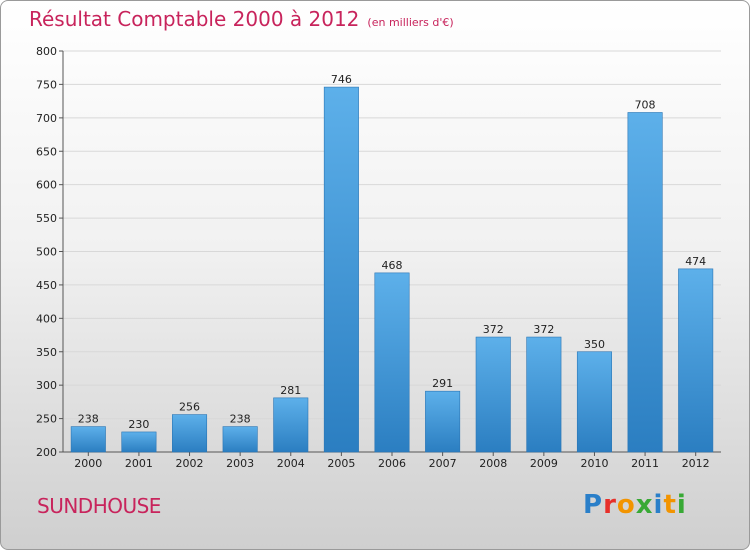  I want to click on data-label-2000: 238, so click(88, 419).